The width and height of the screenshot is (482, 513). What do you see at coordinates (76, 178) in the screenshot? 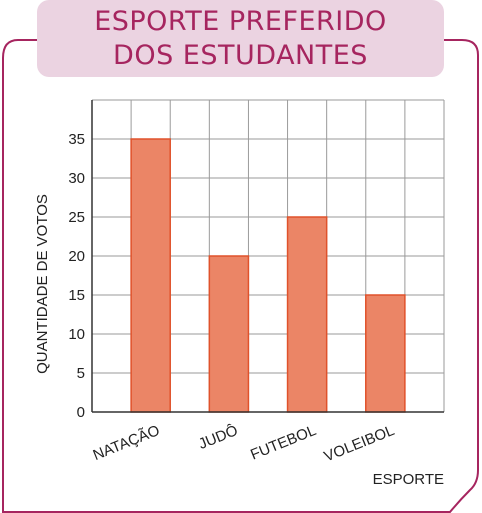
I see `y-tick-label: 30` at bounding box center [76, 178].